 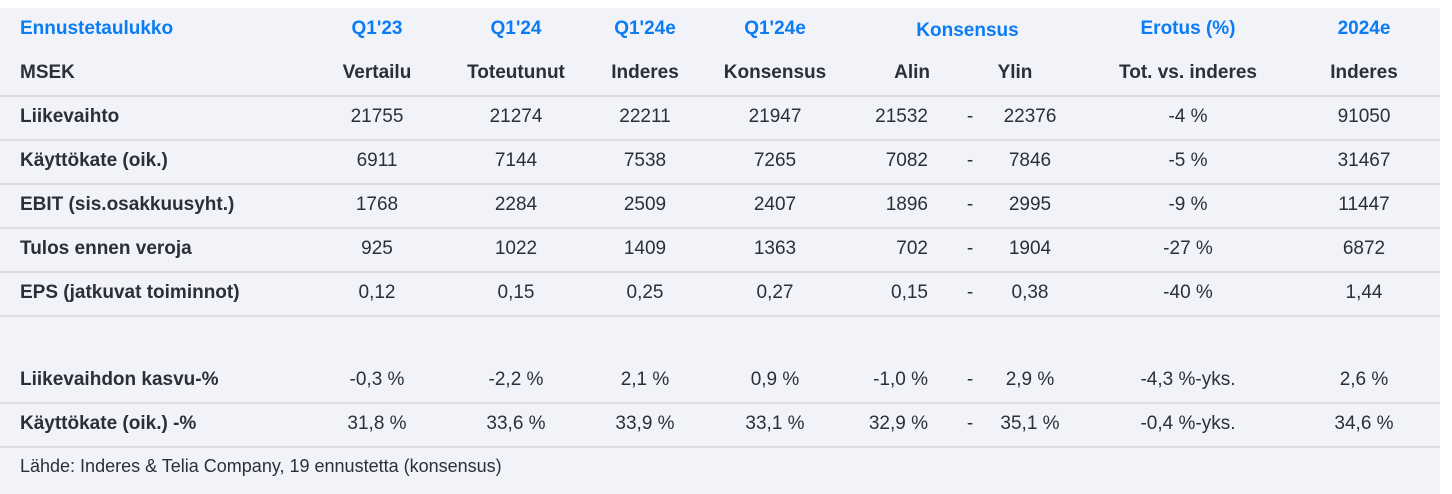 I want to click on cell-y2024: 1,44, so click(x=1364, y=292).